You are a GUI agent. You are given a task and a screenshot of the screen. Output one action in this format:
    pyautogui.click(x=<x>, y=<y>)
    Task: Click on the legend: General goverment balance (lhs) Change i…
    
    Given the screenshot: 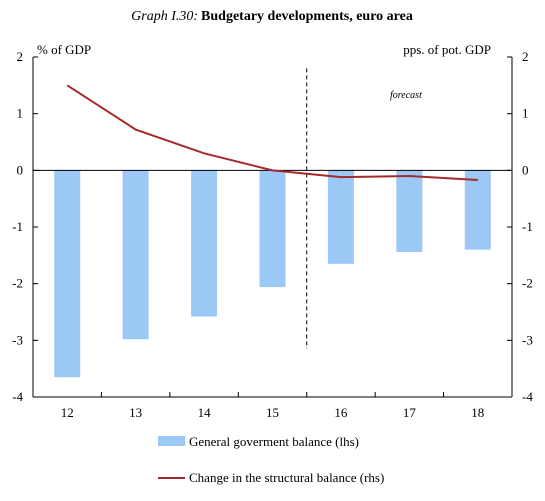 What is the action you would take?
    pyautogui.click(x=271, y=459)
    